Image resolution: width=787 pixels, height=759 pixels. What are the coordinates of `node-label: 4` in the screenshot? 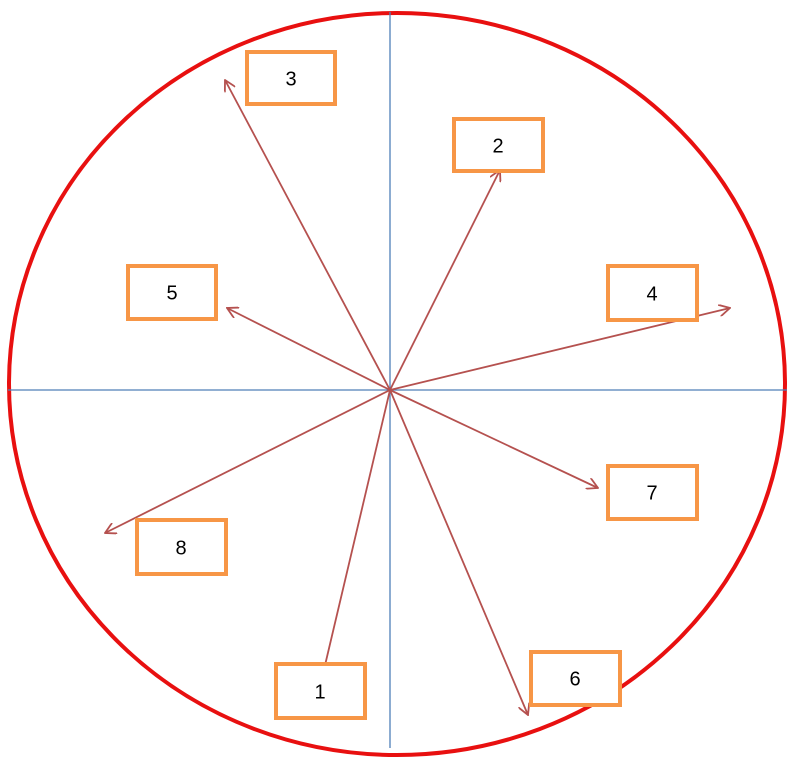 It's located at (651, 294).